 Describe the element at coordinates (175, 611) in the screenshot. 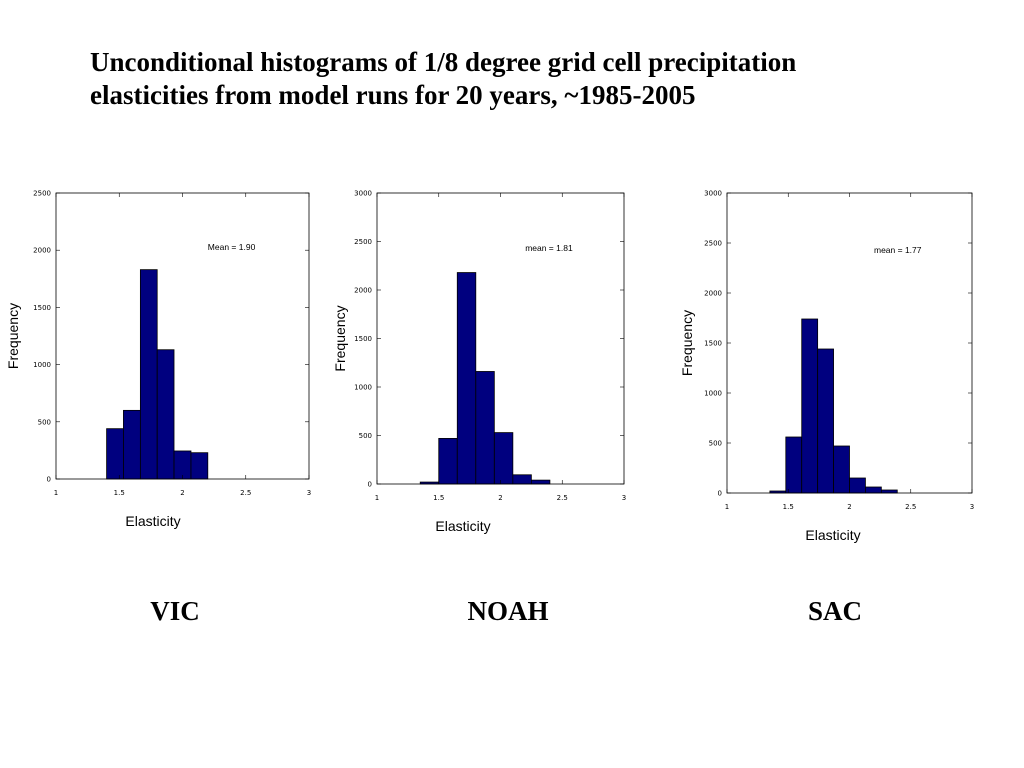

I see `model-label-vic: VIC` at that location.